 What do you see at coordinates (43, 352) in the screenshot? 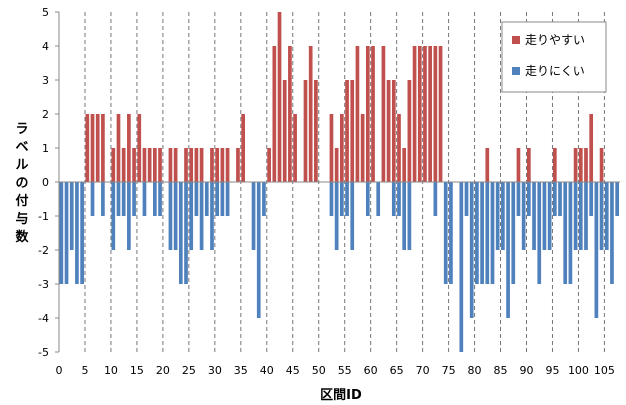
I see `y-tick-label--5: -5` at bounding box center [43, 352].